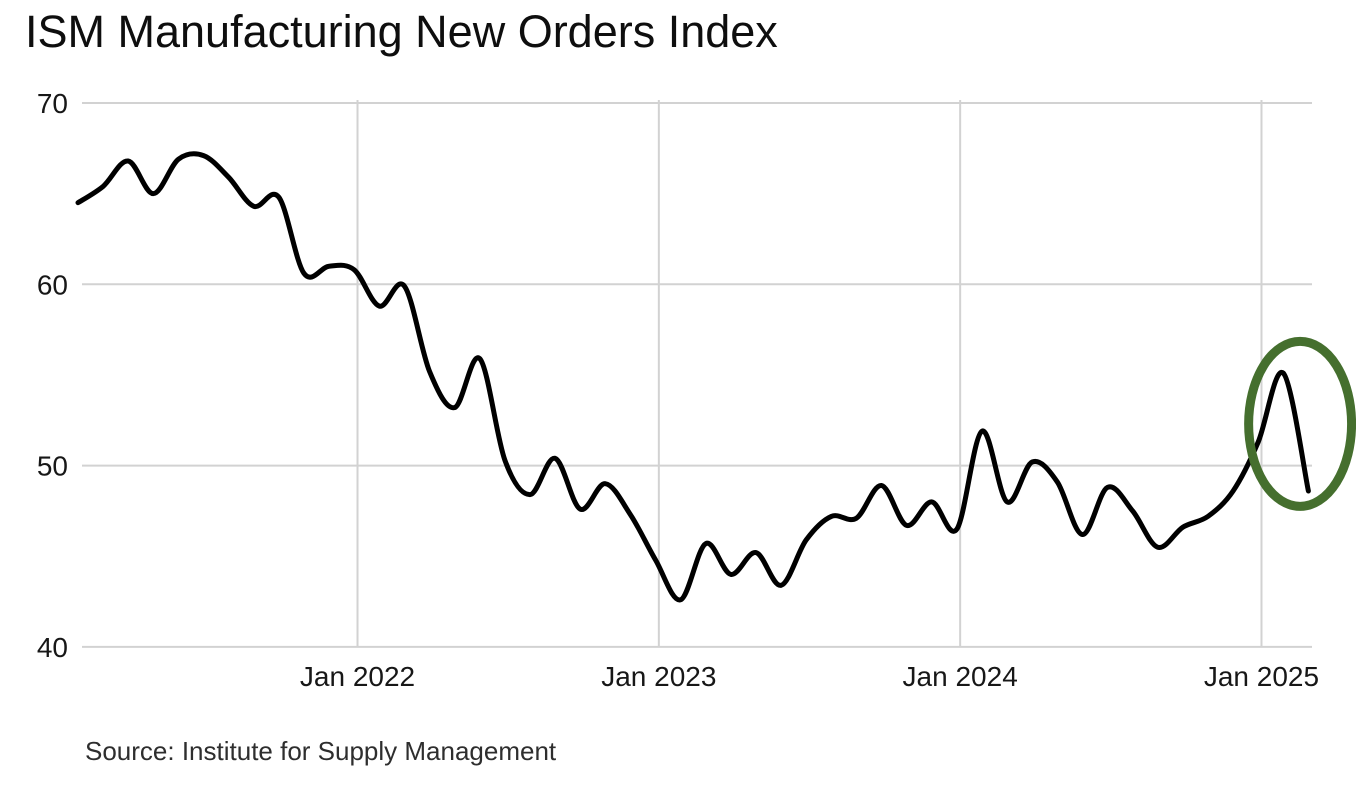 The height and width of the screenshot is (790, 1356). Describe the element at coordinates (52, 284) in the screenshot. I see `y-tick-label: 60` at that location.